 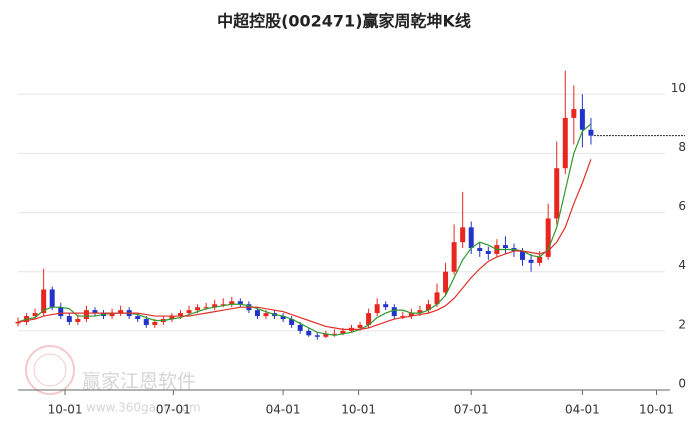 What do you see at coordinates (682, 384) in the screenshot?
I see `y-tick-label: 0` at bounding box center [682, 384].